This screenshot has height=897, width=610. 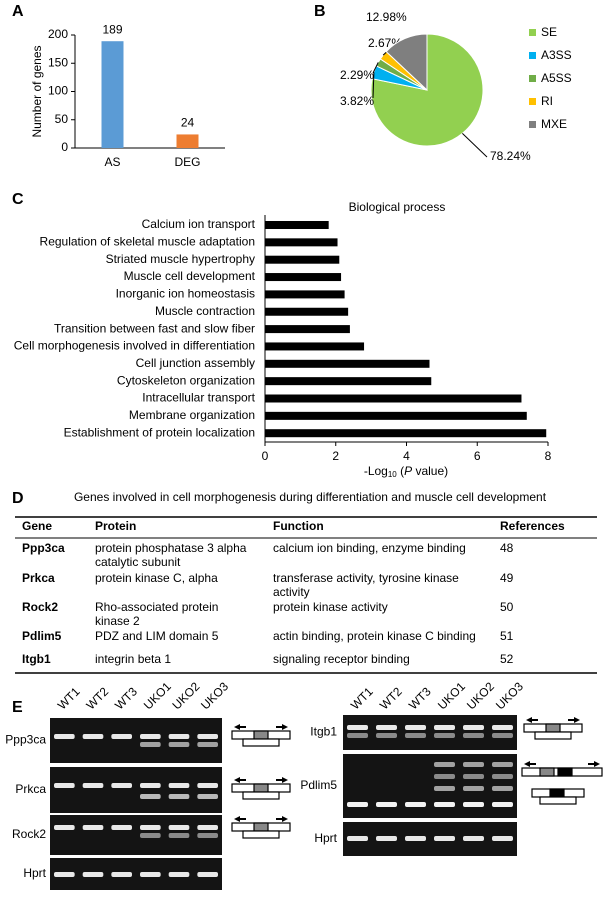 What do you see at coordinates (157, 636) in the screenshot?
I see `table-cell: PDZ and LIM domain 5` at bounding box center [157, 636].